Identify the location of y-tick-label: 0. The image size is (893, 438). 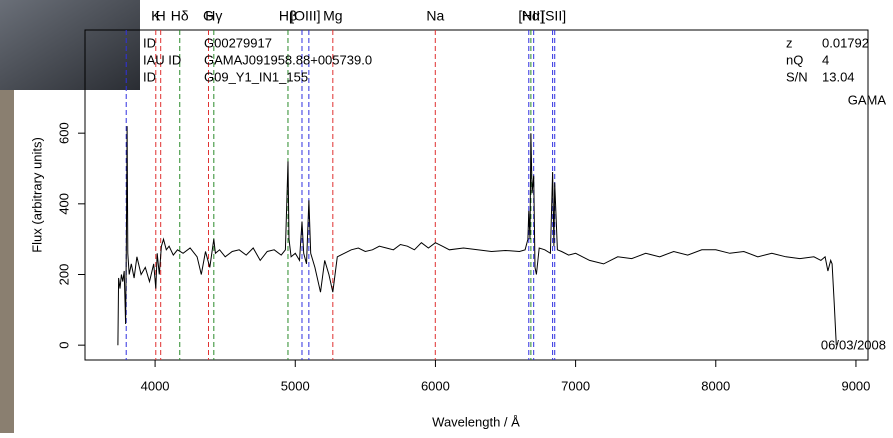
(63, 345).